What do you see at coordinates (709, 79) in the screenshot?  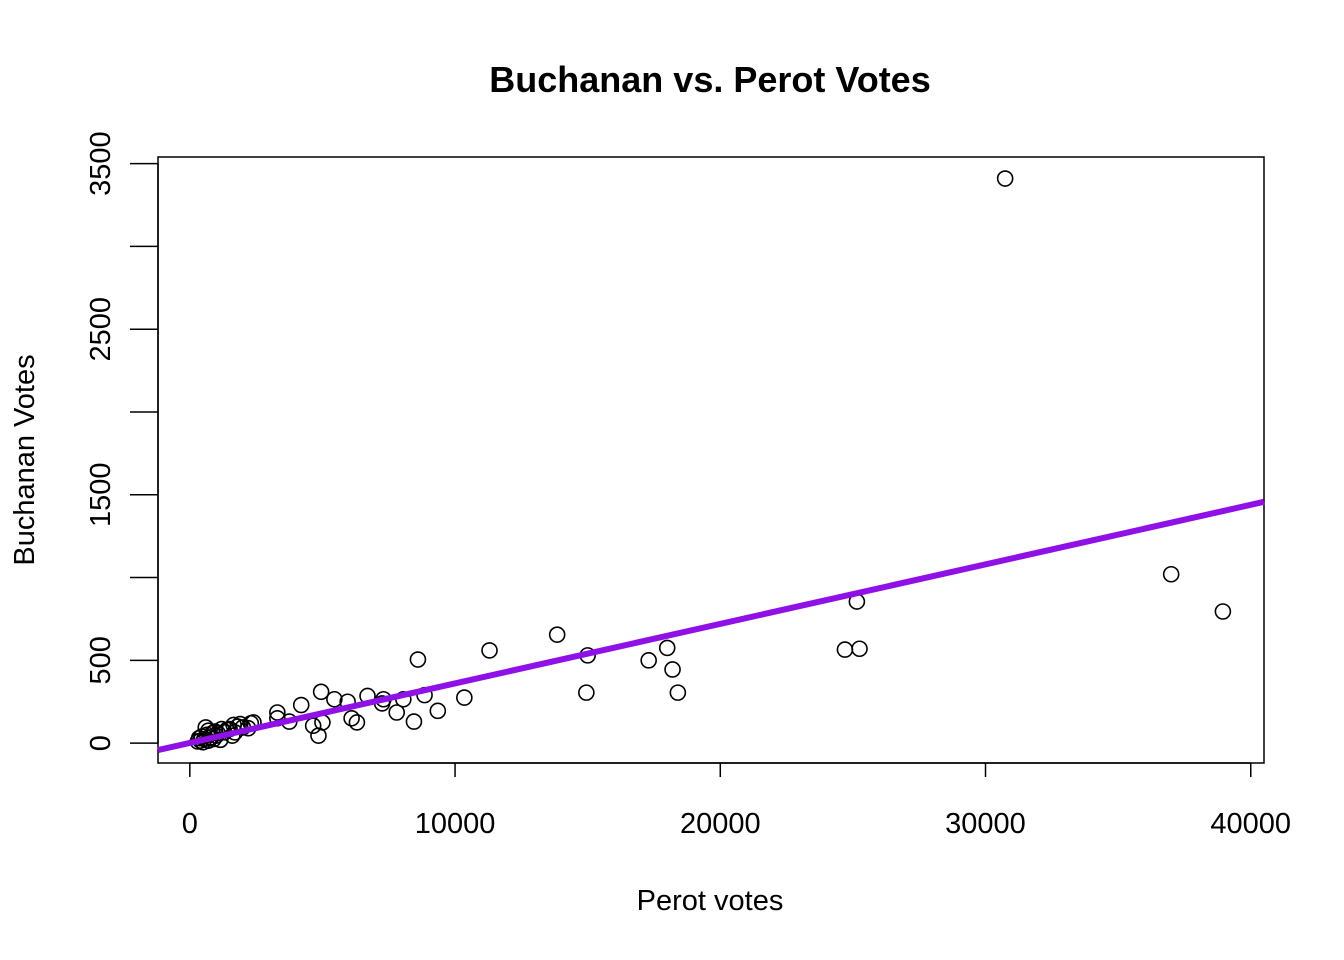 I see `chart-title: Buchanan vs. Perot Votes` at bounding box center [709, 79].